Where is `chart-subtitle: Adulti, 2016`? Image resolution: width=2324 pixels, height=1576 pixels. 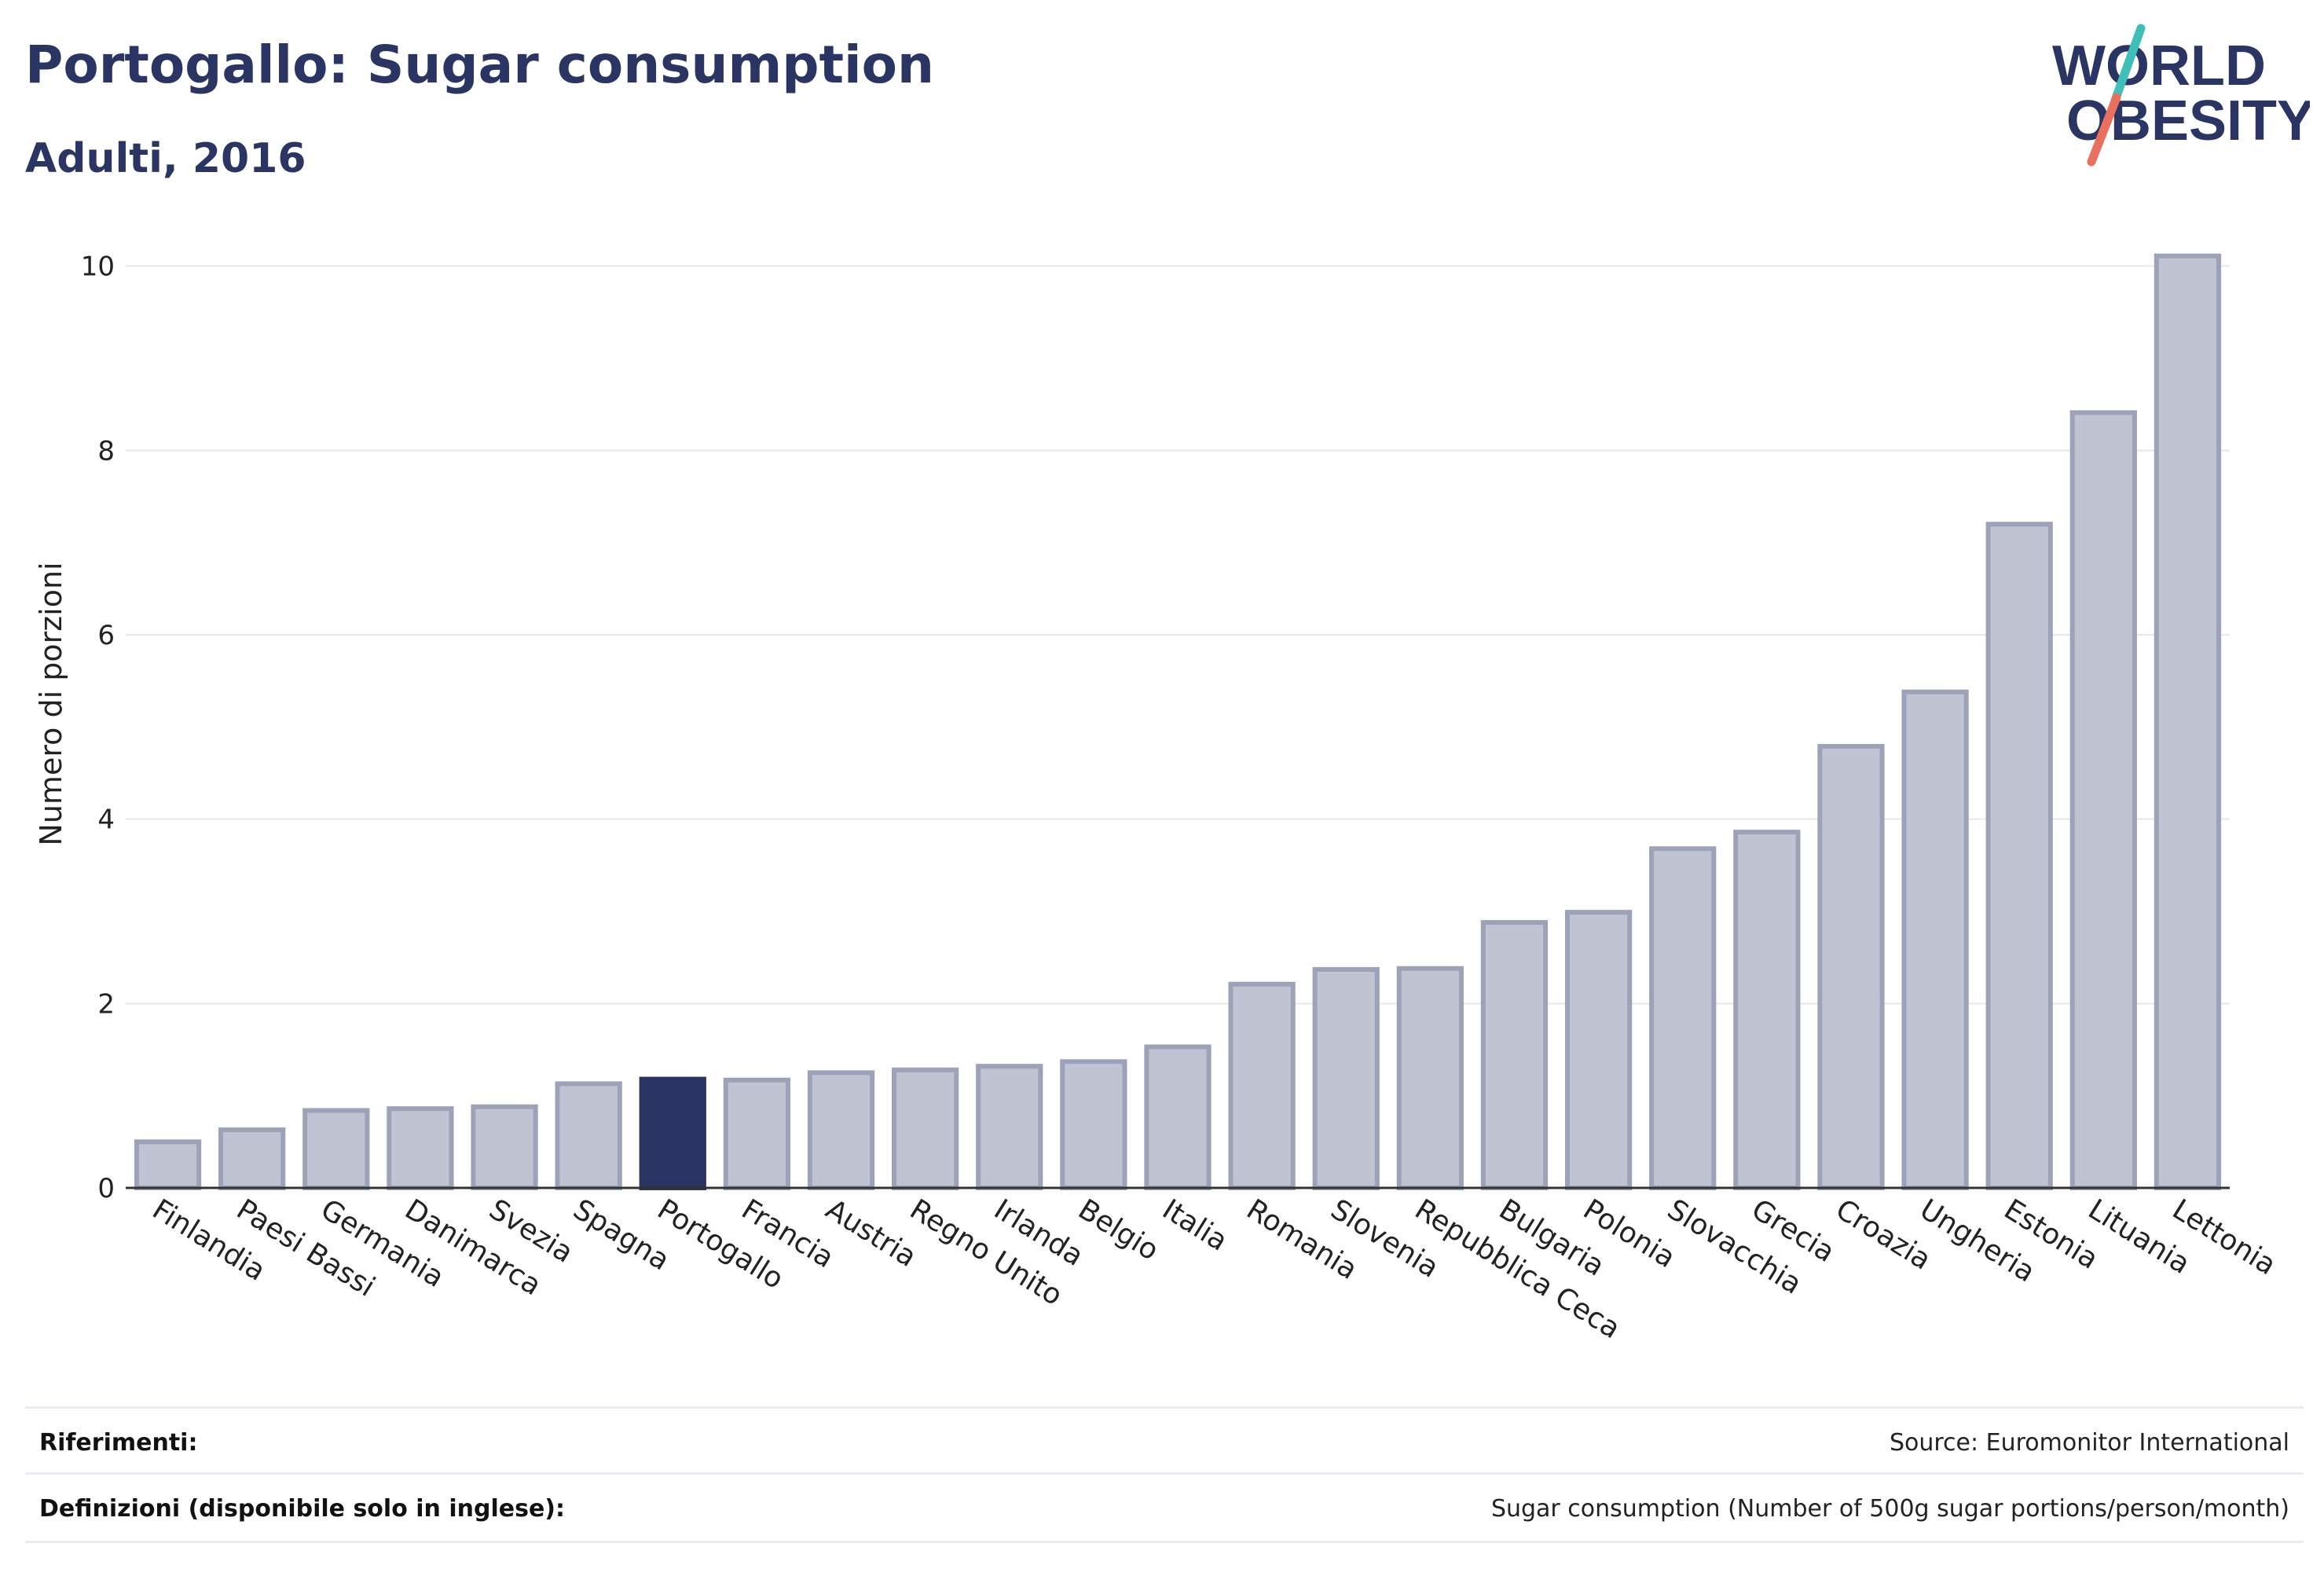
chart-subtitle: Adulti, 2016 is located at coordinates (165, 158).